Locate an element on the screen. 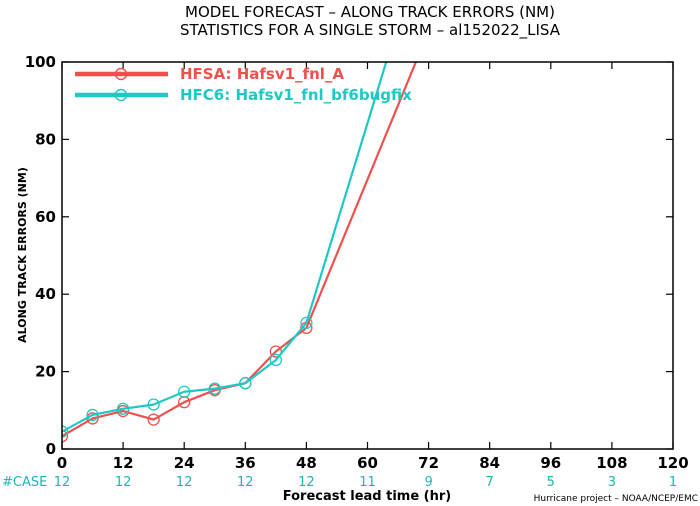 The width and height of the screenshot is (700, 506). x-tick-label: 60 is located at coordinates (367, 463).